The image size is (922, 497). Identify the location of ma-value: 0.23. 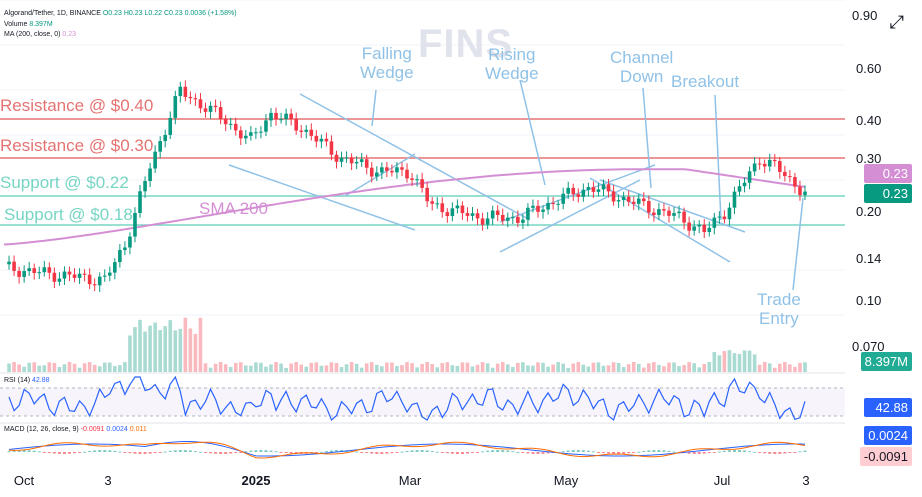
(69, 34).